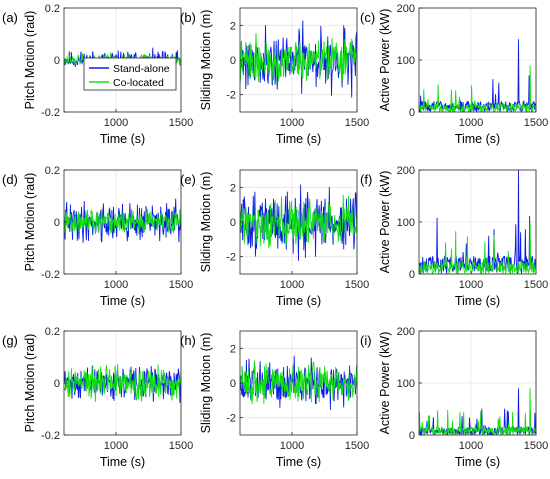 Image resolution: width=550 pixels, height=479 pixels. I want to click on panel-label: (g), so click(10, 340).